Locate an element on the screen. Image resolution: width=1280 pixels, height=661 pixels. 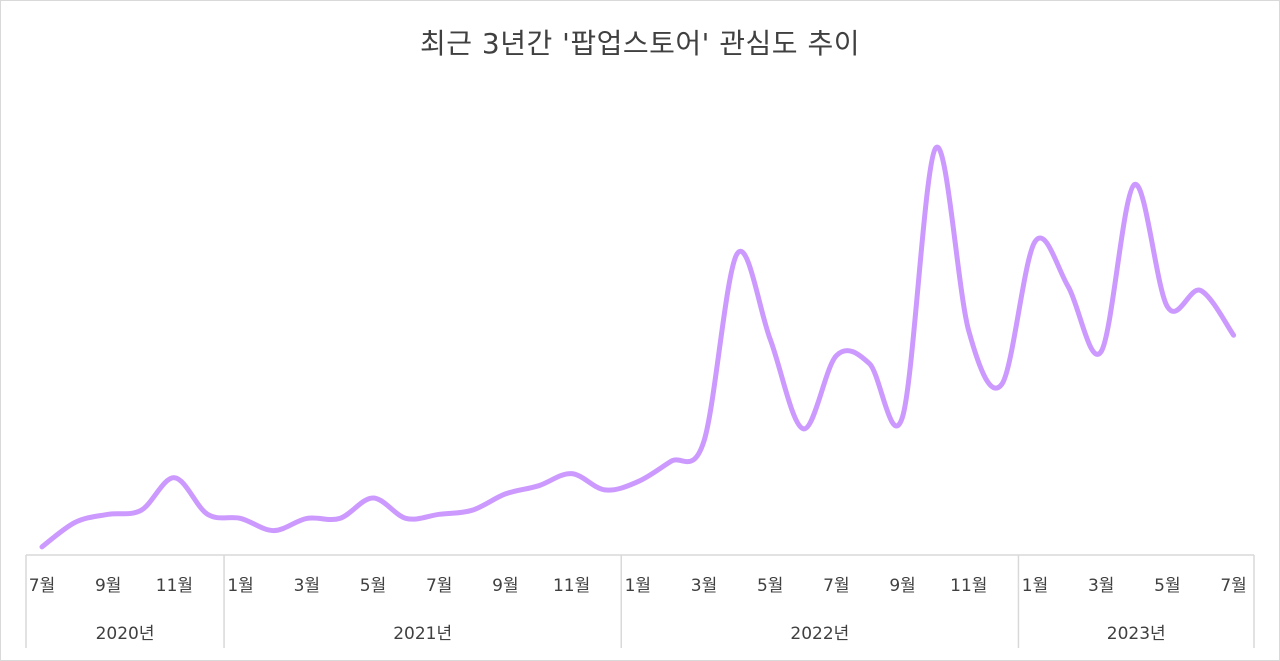
year-group-label: 2022년 is located at coordinates (820, 634).